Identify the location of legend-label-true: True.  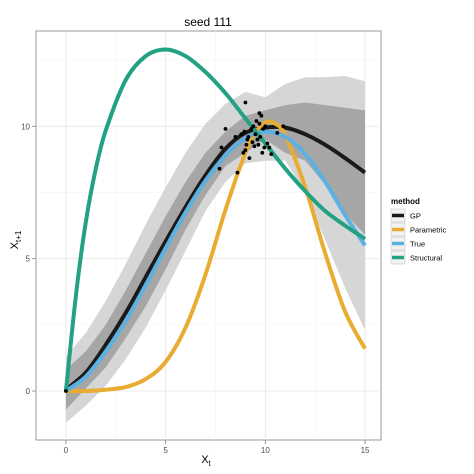
(417, 244).